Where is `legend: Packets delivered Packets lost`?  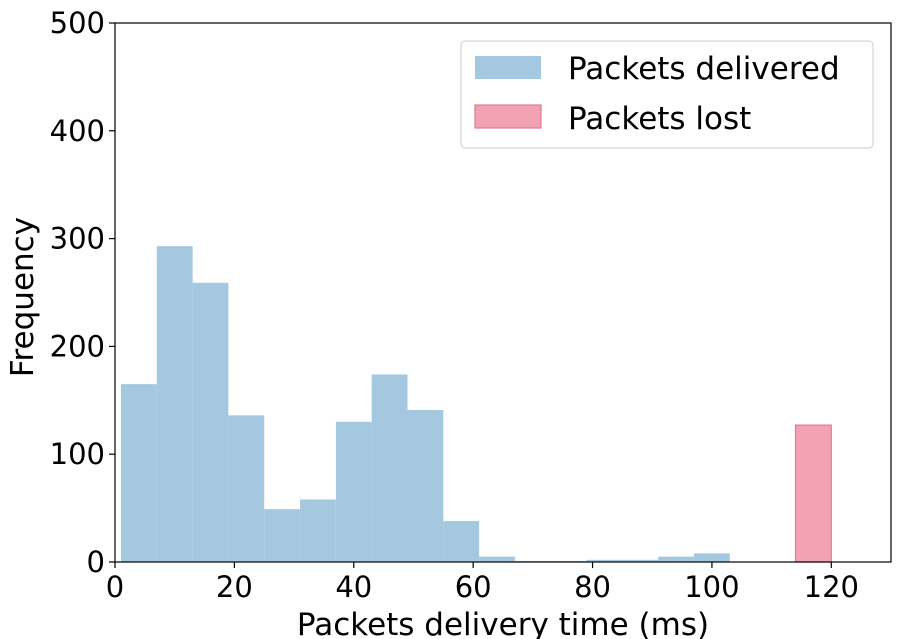 legend: Packets delivered Packets lost is located at coordinates (667, 94).